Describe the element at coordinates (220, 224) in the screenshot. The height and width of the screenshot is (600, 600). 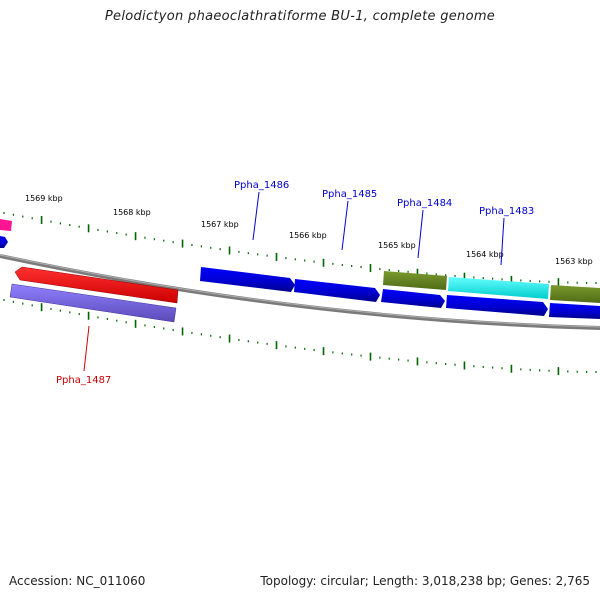
I see `scale-label: 1567 kbp` at that location.